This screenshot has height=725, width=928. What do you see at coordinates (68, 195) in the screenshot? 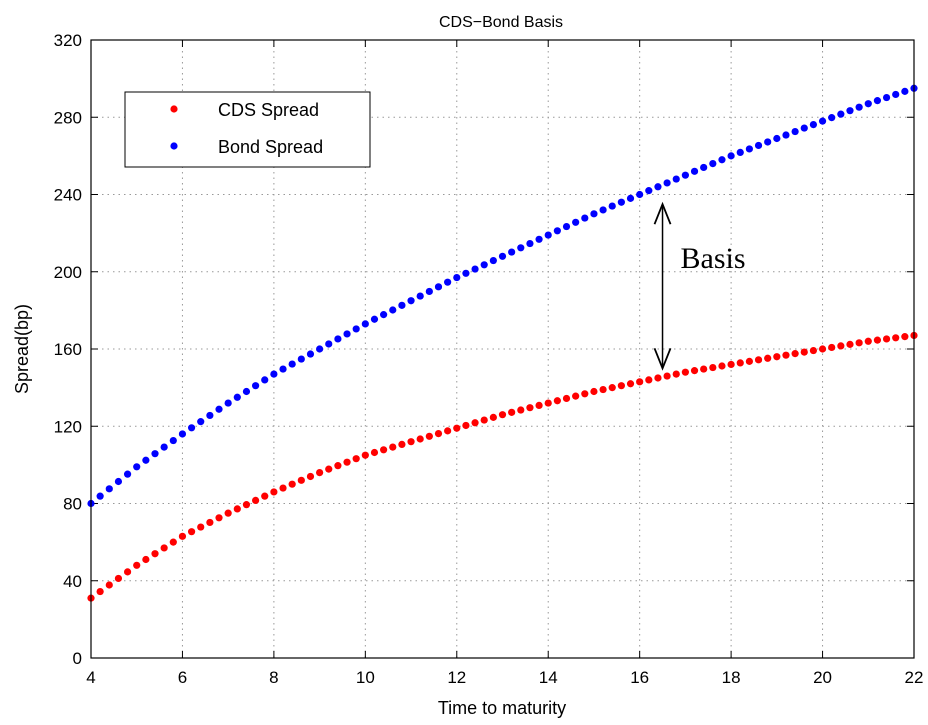
I see `y-tick-label: 240` at bounding box center [68, 195].